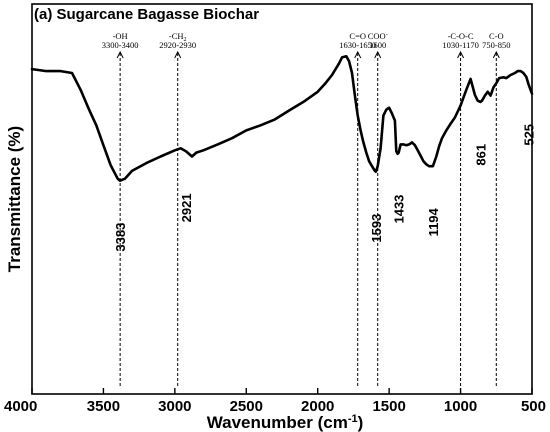  What do you see at coordinates (14, 199) in the screenshot?
I see `y-axis-title: Transmittance (%)` at bounding box center [14, 199].